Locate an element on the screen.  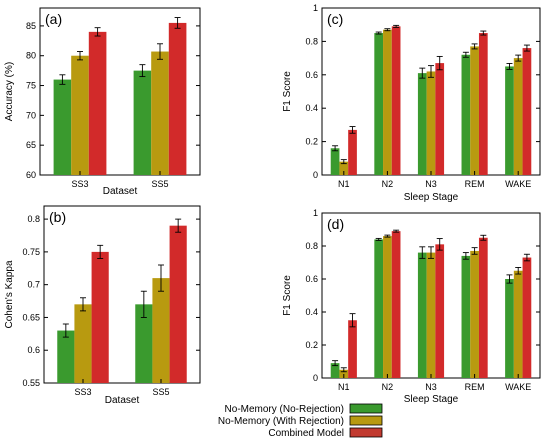
legend-label: No-Memory (With Rejection) is located at coordinates (281, 421).